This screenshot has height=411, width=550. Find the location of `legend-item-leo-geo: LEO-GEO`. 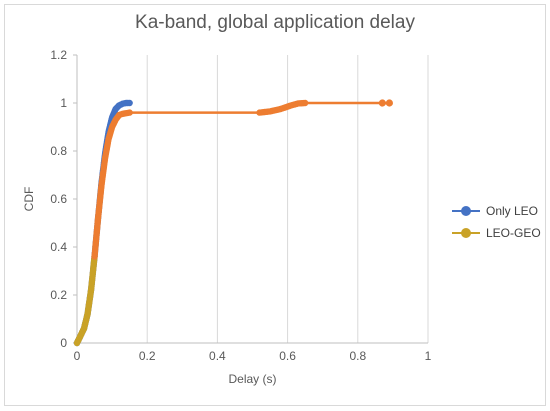

legend-item-leo-geo: LEO-GEO is located at coordinates (496, 233).